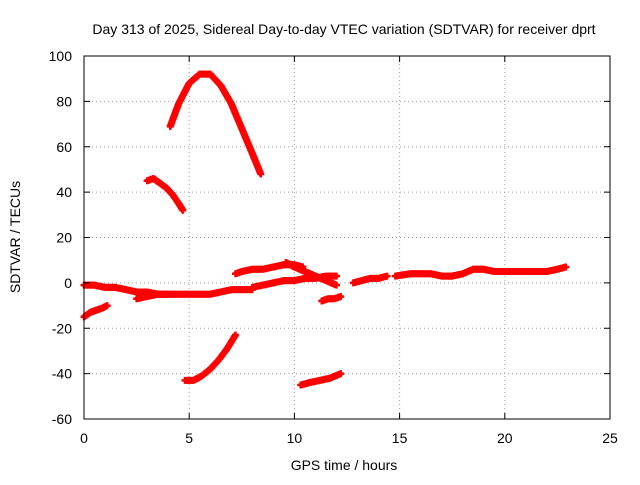 This screenshot has width=640, height=485. Describe the element at coordinates (400, 438) in the screenshot. I see `x-tick-label: 15` at that location.